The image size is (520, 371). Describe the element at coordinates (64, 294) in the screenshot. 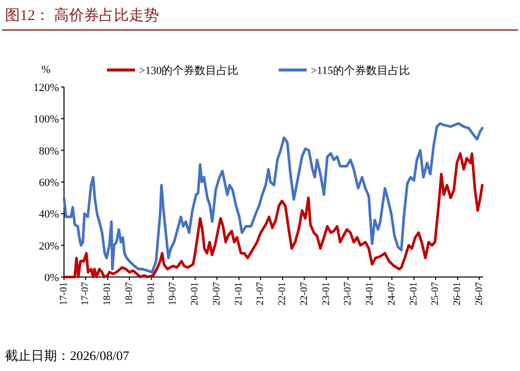

I see `x-tick-label: 17-01` at that location.